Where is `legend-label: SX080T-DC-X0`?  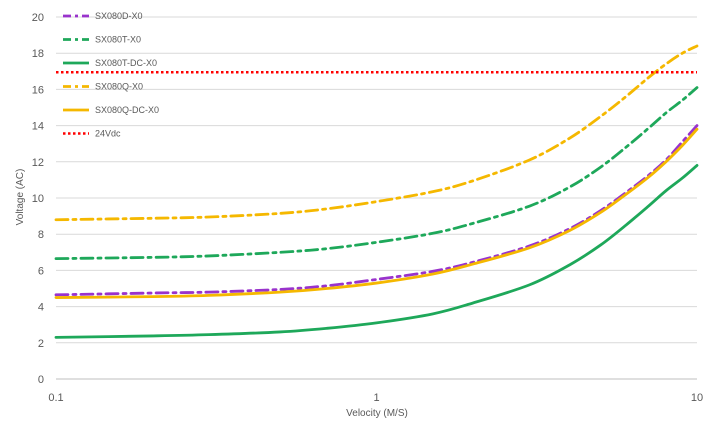 legend-label: SX080T-DC-X0 is located at coordinates (126, 63).